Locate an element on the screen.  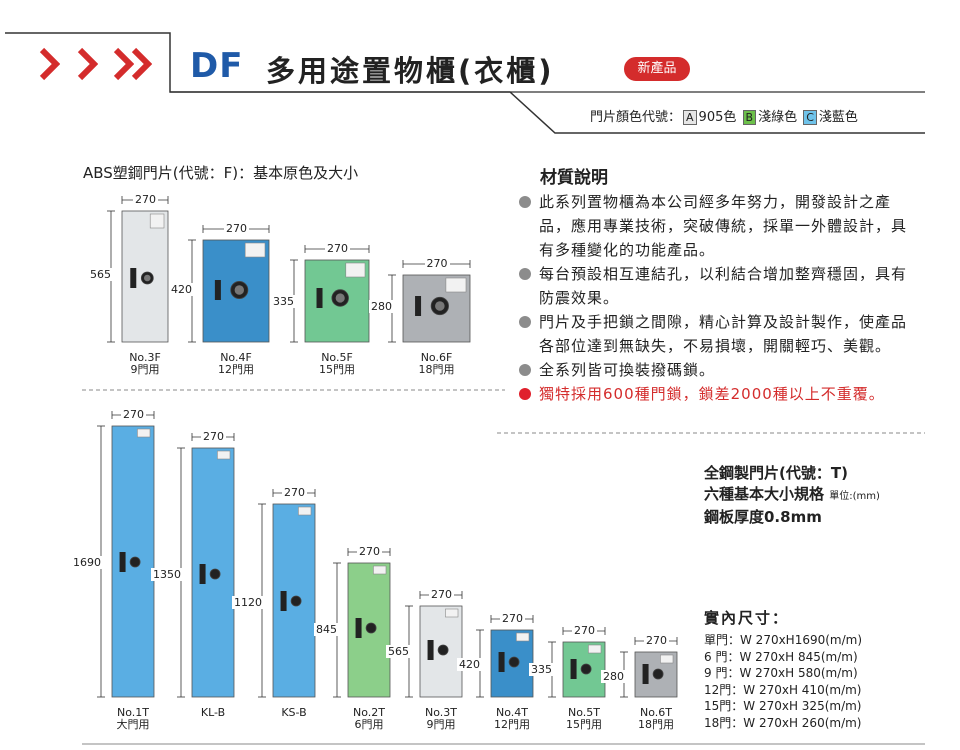
material-heading: 材質說明 is located at coordinates (574, 178).